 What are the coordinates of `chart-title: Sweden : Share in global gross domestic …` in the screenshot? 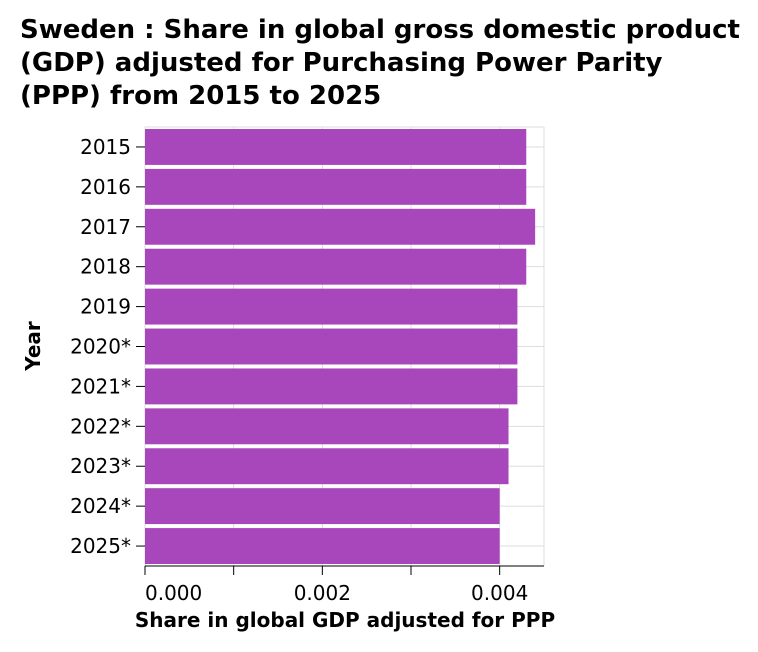 It's located at (380, 63).